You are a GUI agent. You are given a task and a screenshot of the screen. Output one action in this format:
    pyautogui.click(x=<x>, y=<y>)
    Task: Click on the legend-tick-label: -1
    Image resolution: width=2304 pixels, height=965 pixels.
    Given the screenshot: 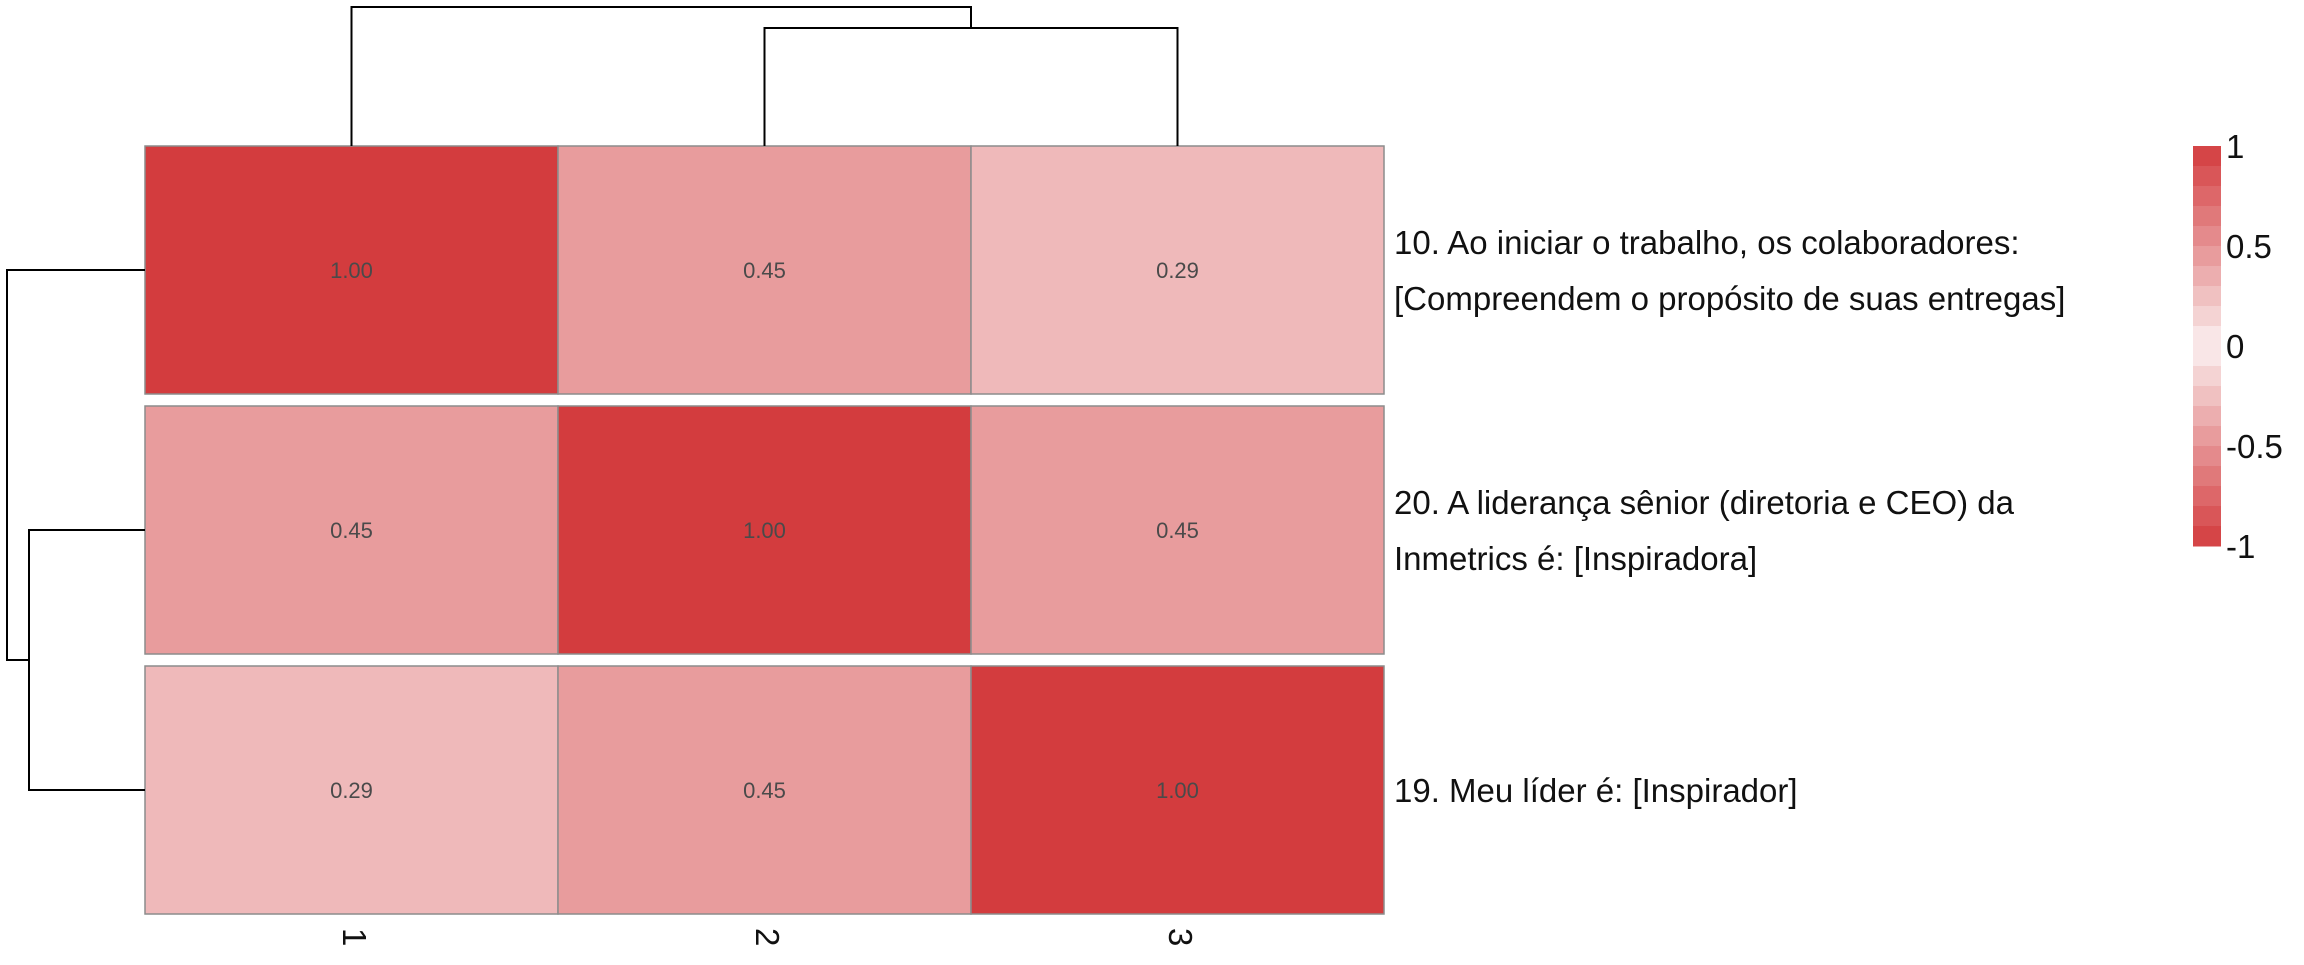 What is the action you would take?
    pyautogui.click(x=2240, y=546)
    